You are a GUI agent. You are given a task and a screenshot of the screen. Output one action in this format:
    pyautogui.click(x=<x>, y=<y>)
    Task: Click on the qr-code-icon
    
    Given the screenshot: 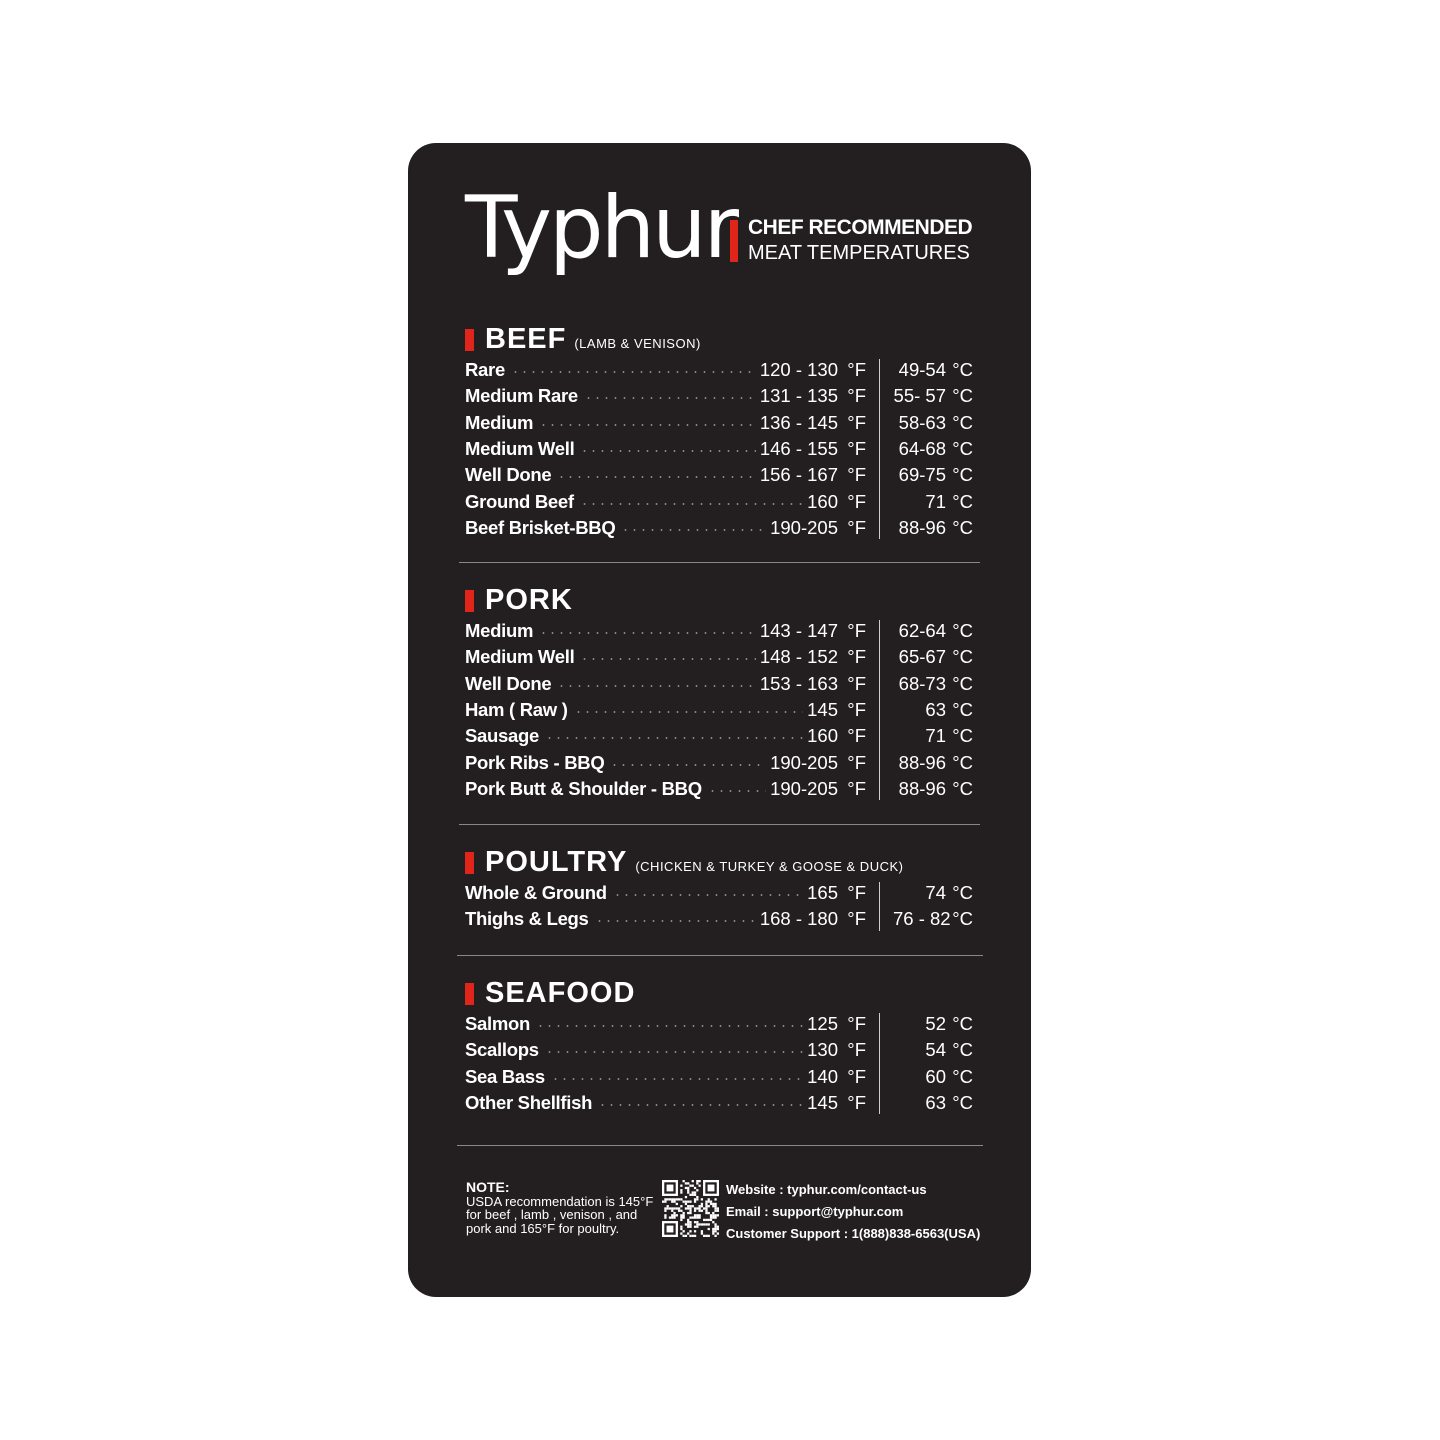 What is the action you would take?
    pyautogui.click(x=690, y=1208)
    